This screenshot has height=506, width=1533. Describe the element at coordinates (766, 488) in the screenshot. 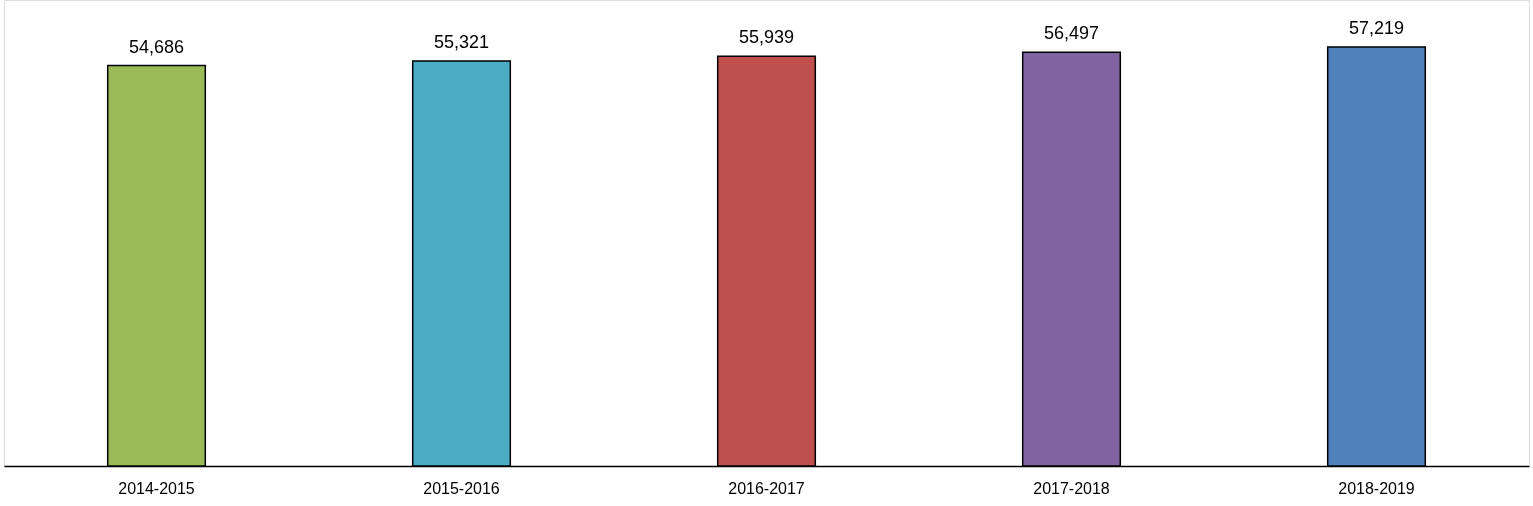

I see `x-tick-label: 2016-2017` at that location.